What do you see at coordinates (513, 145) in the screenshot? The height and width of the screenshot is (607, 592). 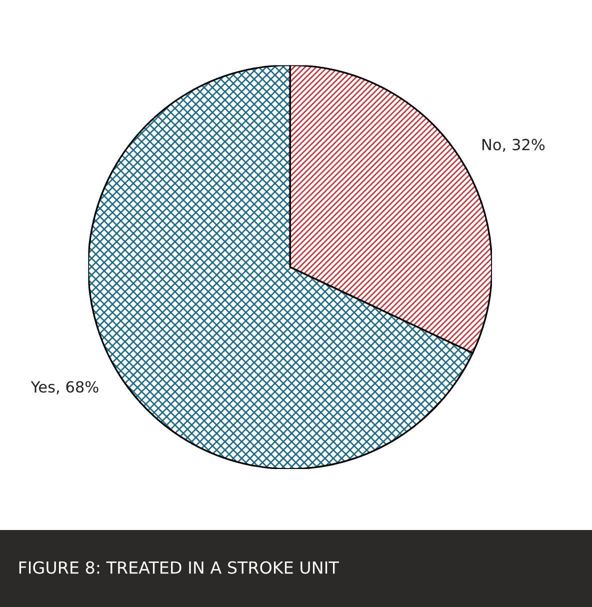 I see `slice-label: No, 32%` at bounding box center [513, 145].